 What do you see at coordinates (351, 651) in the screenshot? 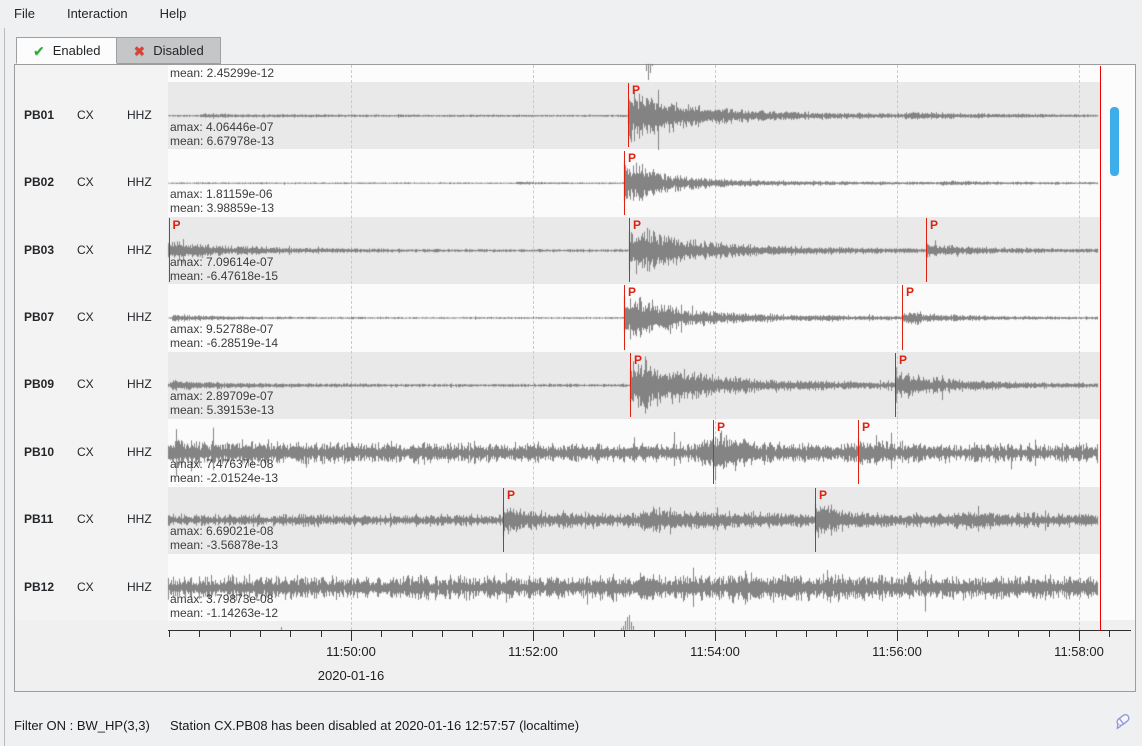
I see `time-tick-label: 11:50:00` at bounding box center [351, 651].